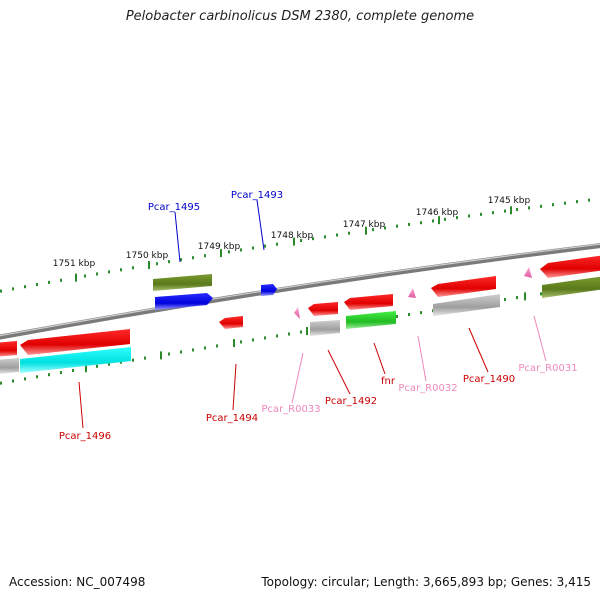 The width and height of the screenshot is (600, 600). What do you see at coordinates (257, 195) in the screenshot?
I see `gene-label-pcar-1493: Pcar_1493` at bounding box center [257, 195].